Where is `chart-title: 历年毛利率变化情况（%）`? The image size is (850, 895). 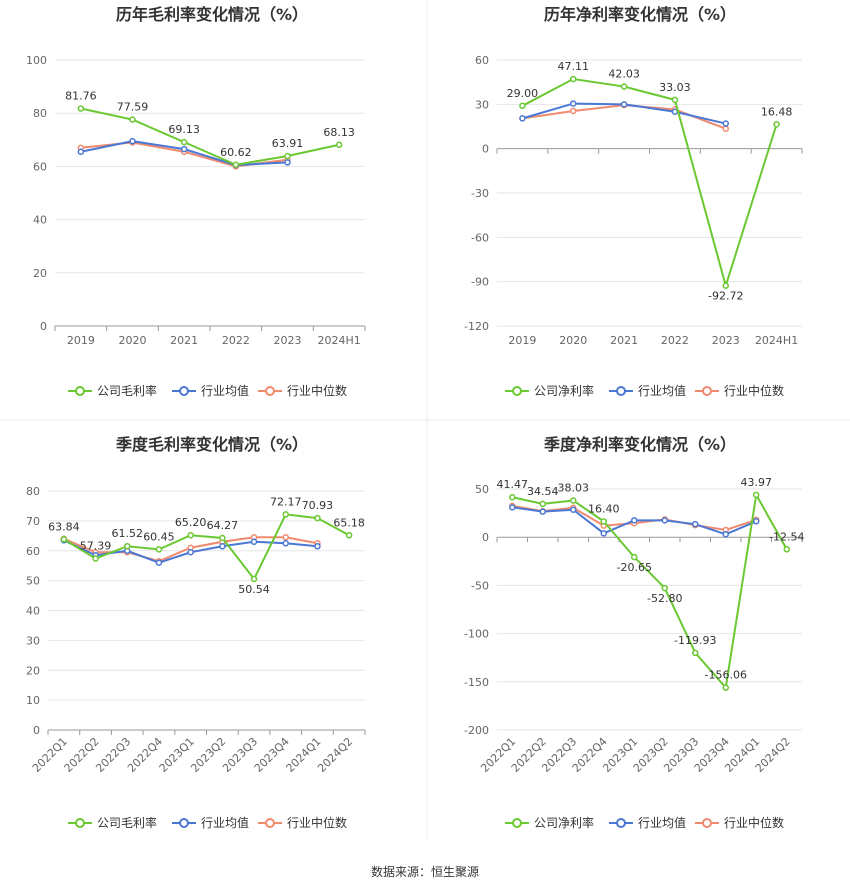 chart-title: 历年毛利率变化情况（%） is located at coordinates (212, 14).